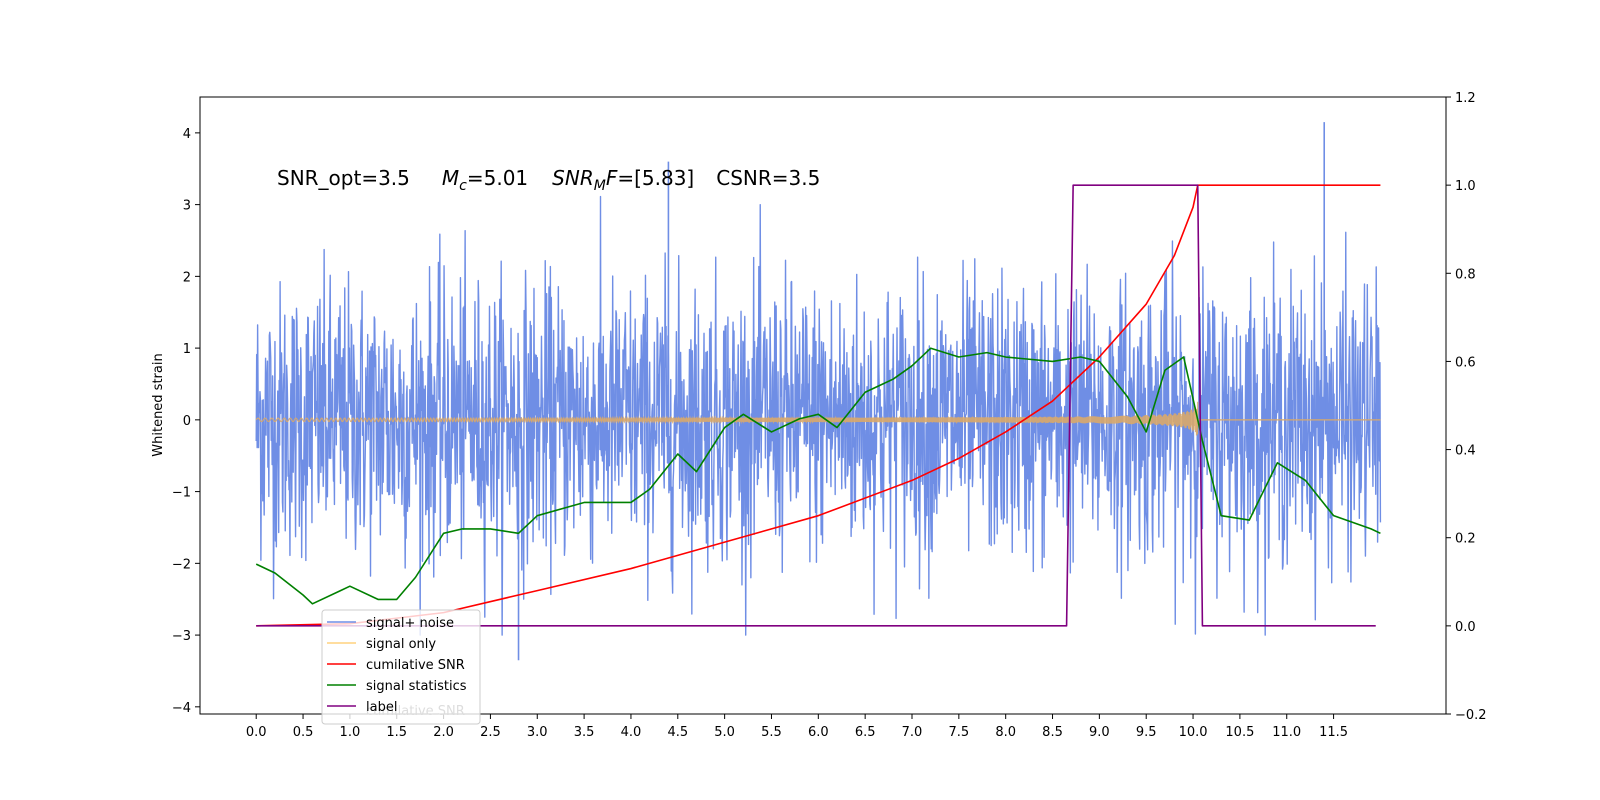 This screenshot has width=1600, height=800. I want to click on x-tick-label: 0.0, so click(256, 732).